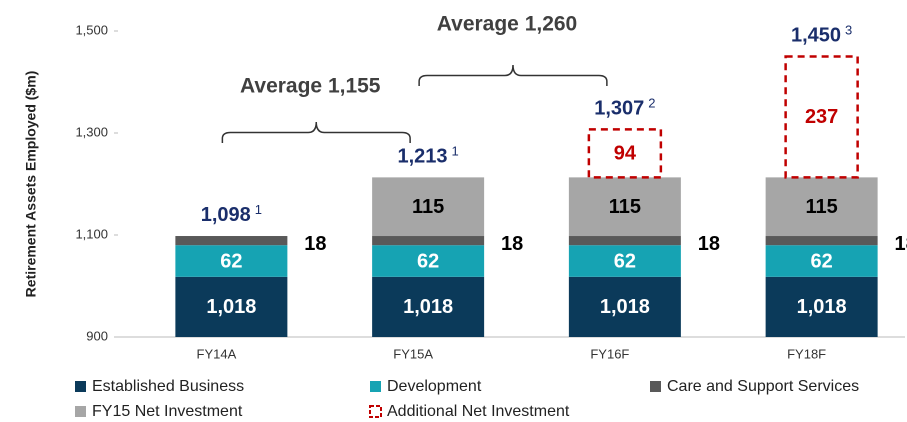  I want to click on legend-label: Care and Support Services, so click(763, 386).